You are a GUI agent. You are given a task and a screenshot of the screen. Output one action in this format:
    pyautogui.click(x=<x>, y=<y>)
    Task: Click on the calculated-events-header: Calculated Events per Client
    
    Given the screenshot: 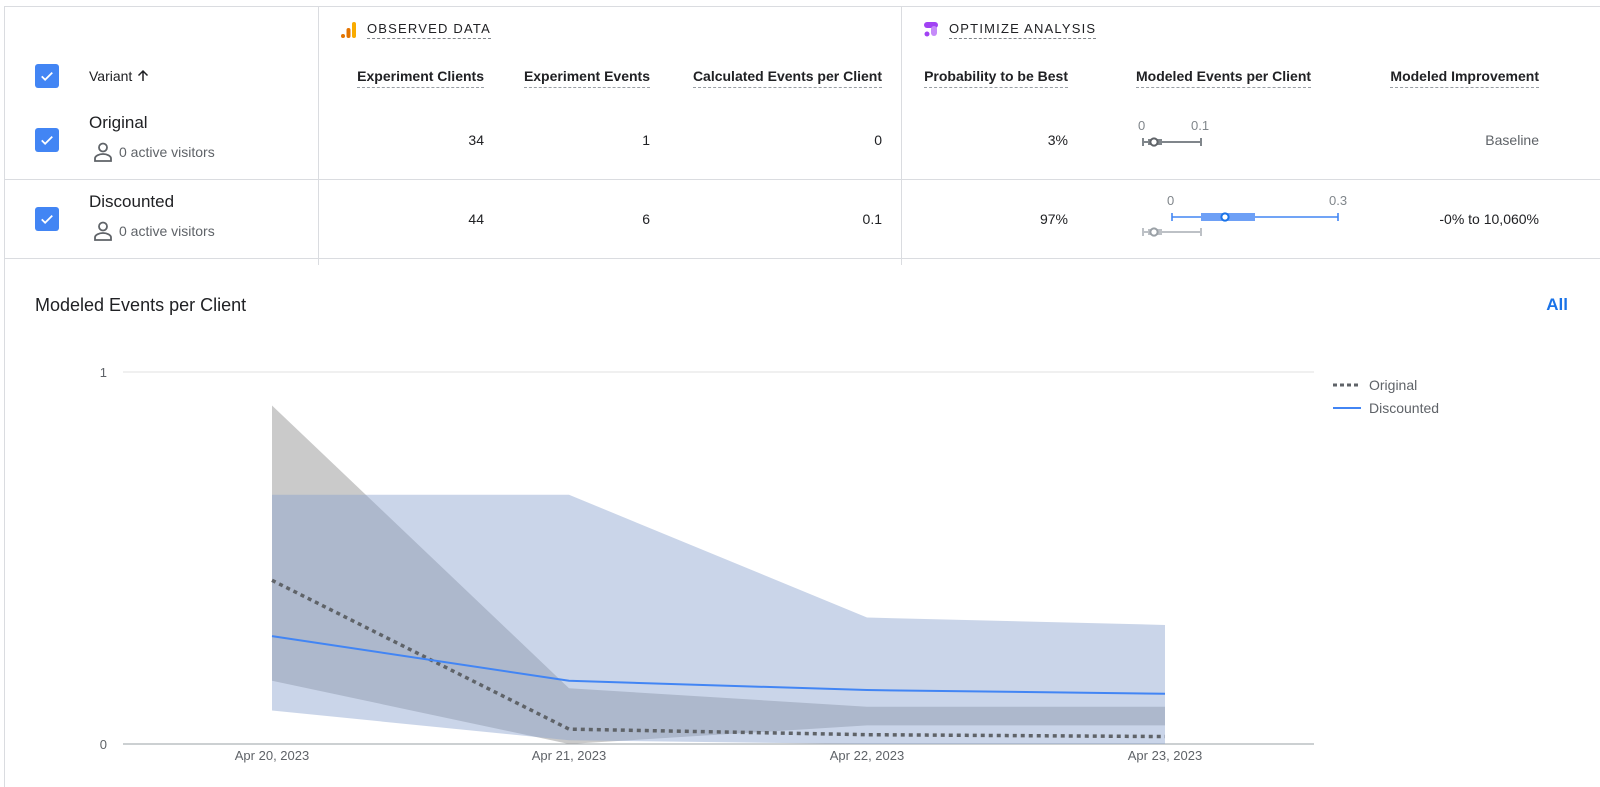 What is the action you would take?
    pyautogui.click(x=787, y=78)
    